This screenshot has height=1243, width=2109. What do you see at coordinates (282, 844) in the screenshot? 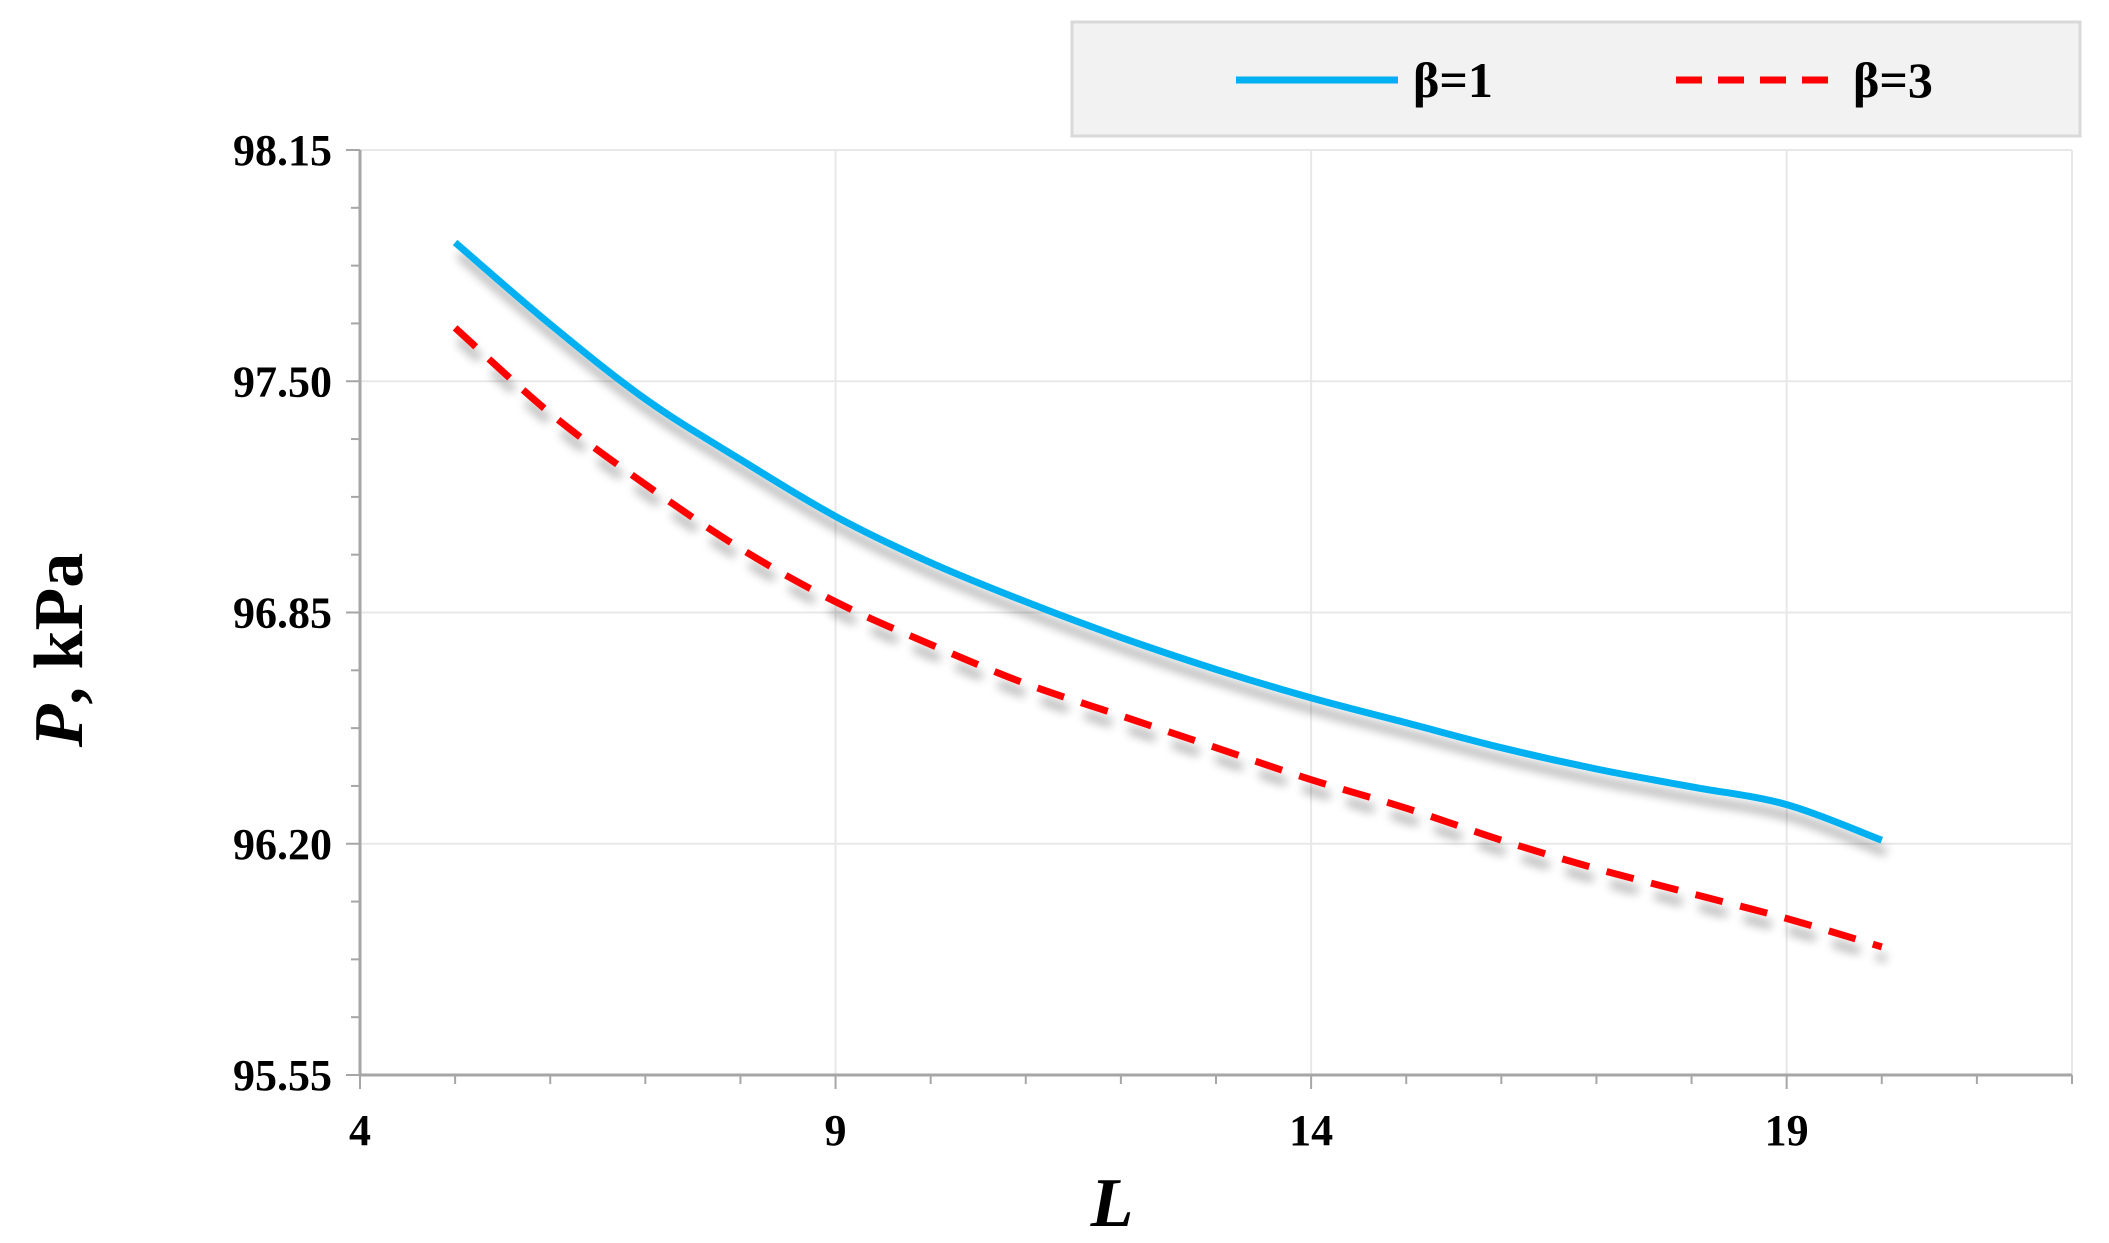
I see `y-tick-label: 96.20` at bounding box center [282, 844].